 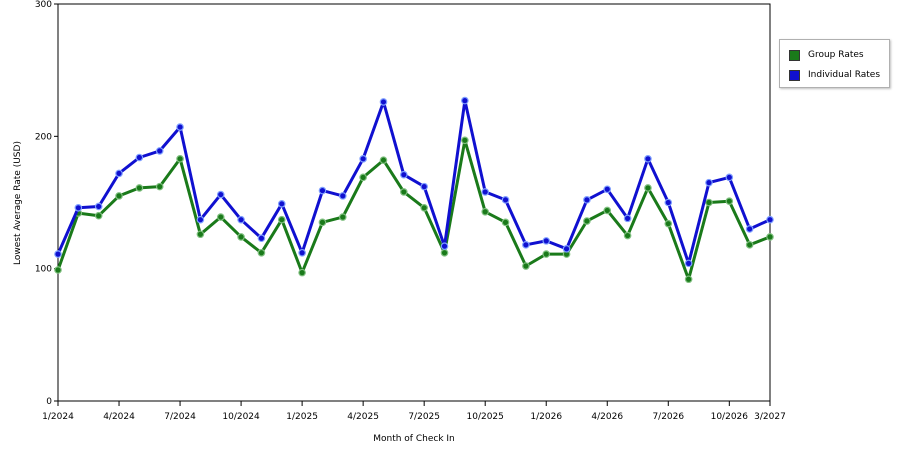 I want to click on legend-item-group-rates: Group Rates, so click(x=826, y=55).